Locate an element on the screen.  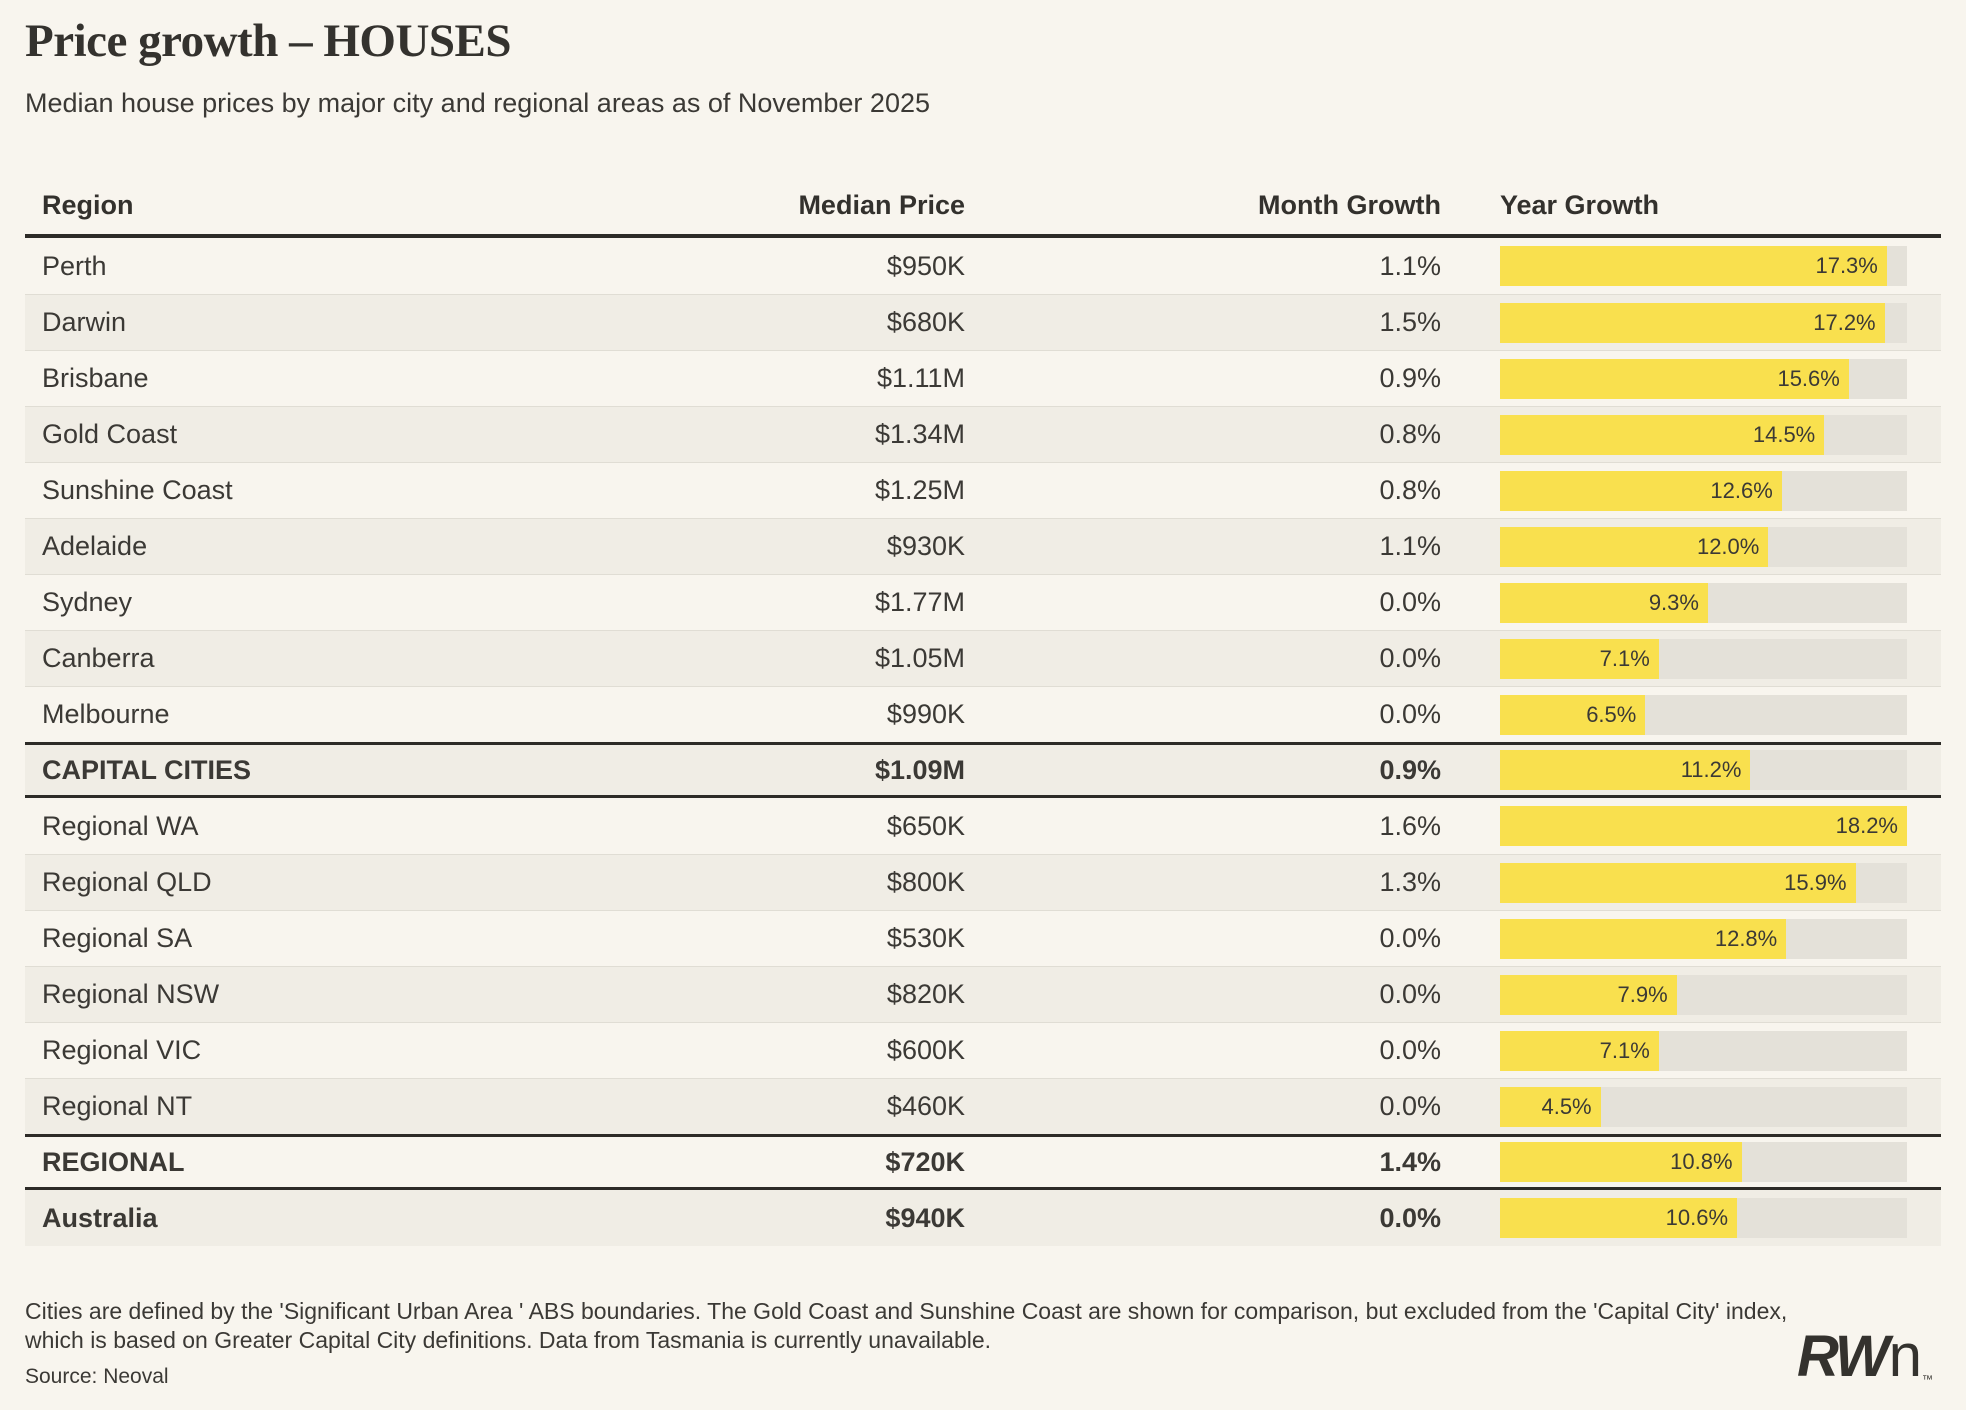
year-growth-bar: 17.2% is located at coordinates (1692, 322).